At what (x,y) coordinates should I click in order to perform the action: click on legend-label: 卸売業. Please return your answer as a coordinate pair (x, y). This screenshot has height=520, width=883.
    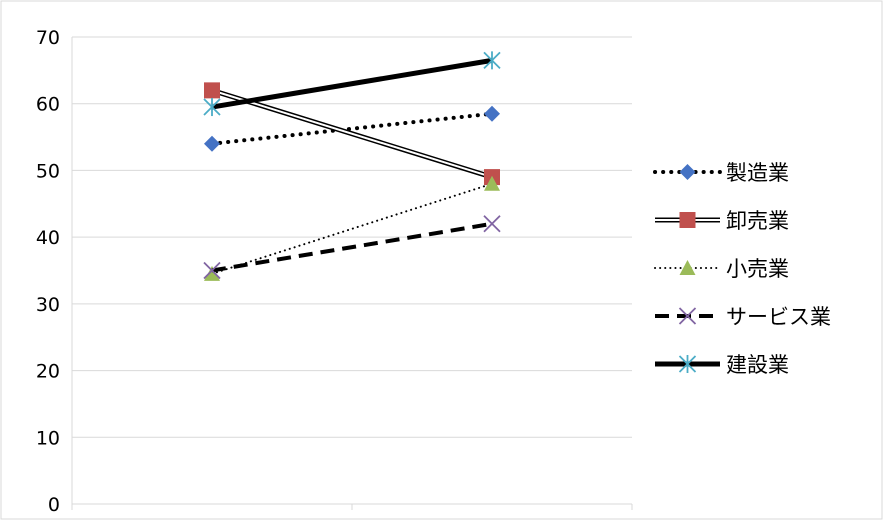
    Looking at the image, I should click on (757, 221).